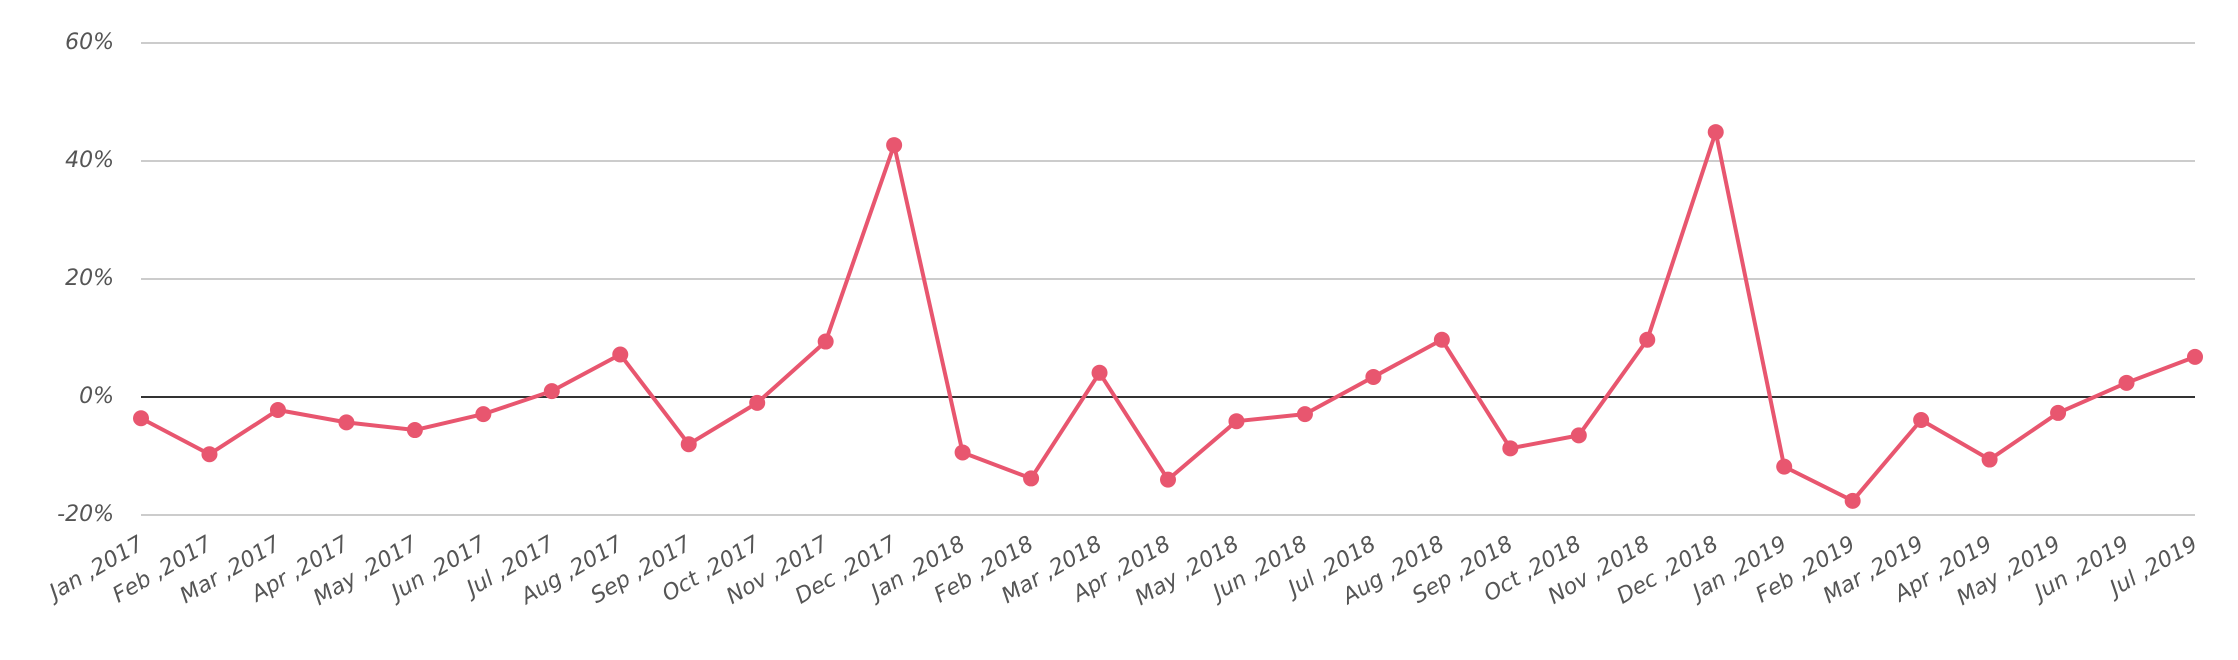  What do you see at coordinates (89, 42) in the screenshot?
I see `y-tick-label: 60%` at bounding box center [89, 42].